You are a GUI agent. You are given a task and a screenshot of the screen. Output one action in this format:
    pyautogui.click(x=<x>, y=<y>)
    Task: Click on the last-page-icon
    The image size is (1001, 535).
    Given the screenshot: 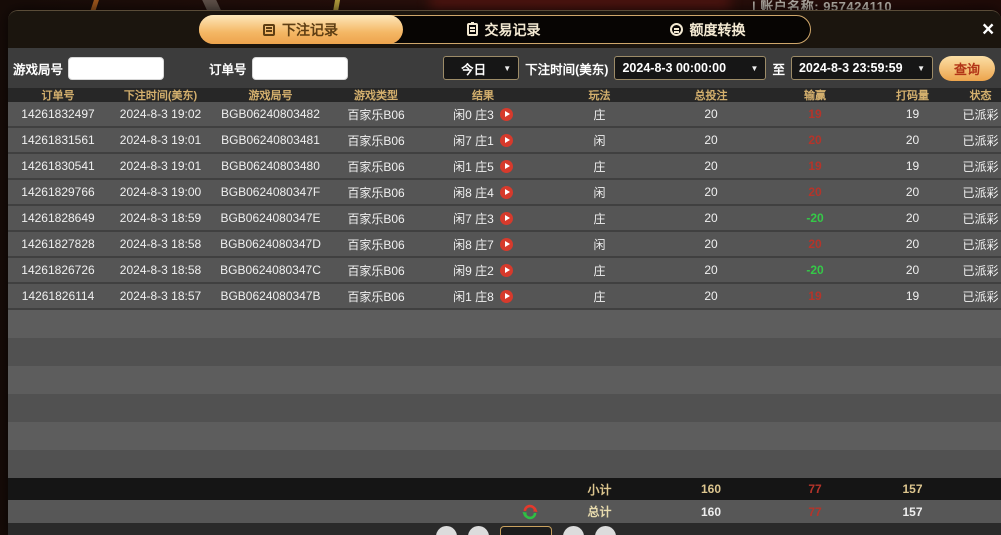 What is the action you would take?
    pyautogui.click(x=605, y=530)
    